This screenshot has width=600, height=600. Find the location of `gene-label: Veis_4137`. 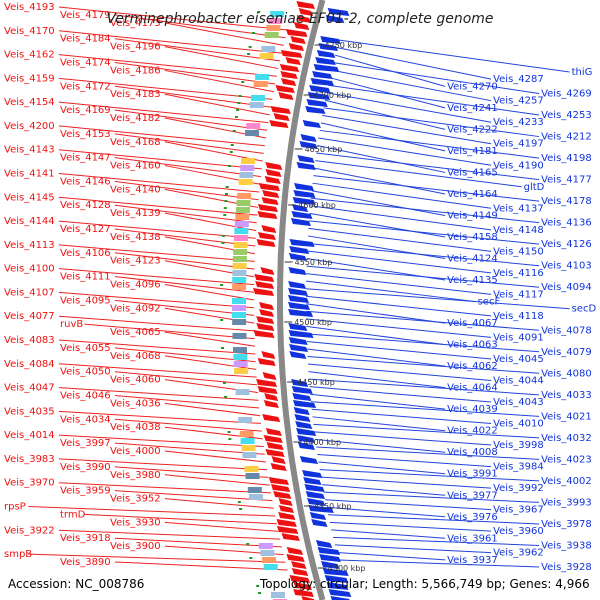

gene-label: Veis_4137 is located at coordinates (518, 208).